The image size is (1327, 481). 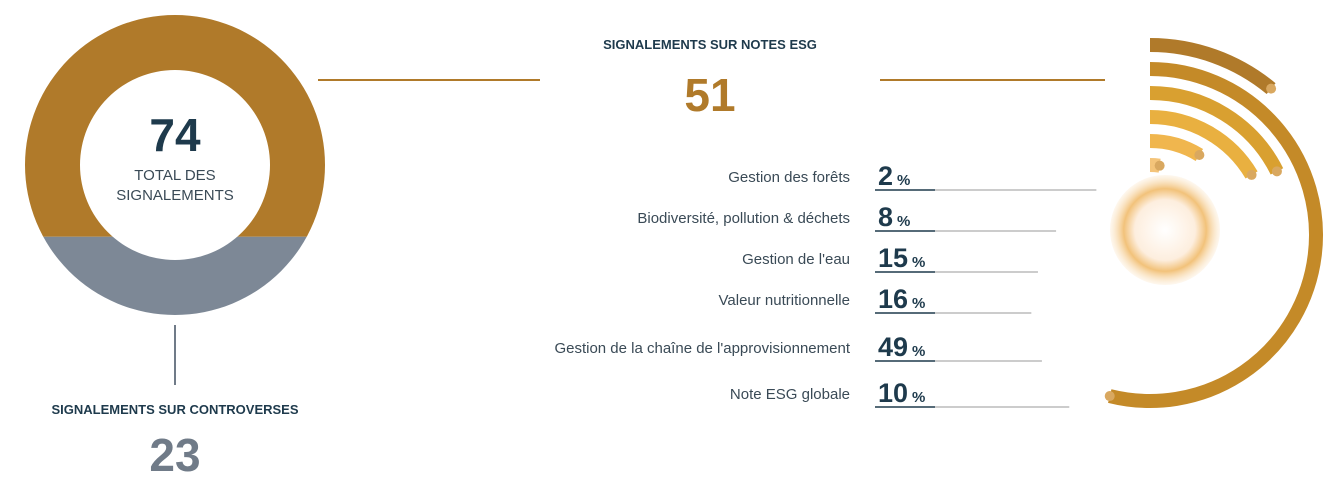 I want to click on item-label: Gestion des forêts, so click(x=789, y=177).